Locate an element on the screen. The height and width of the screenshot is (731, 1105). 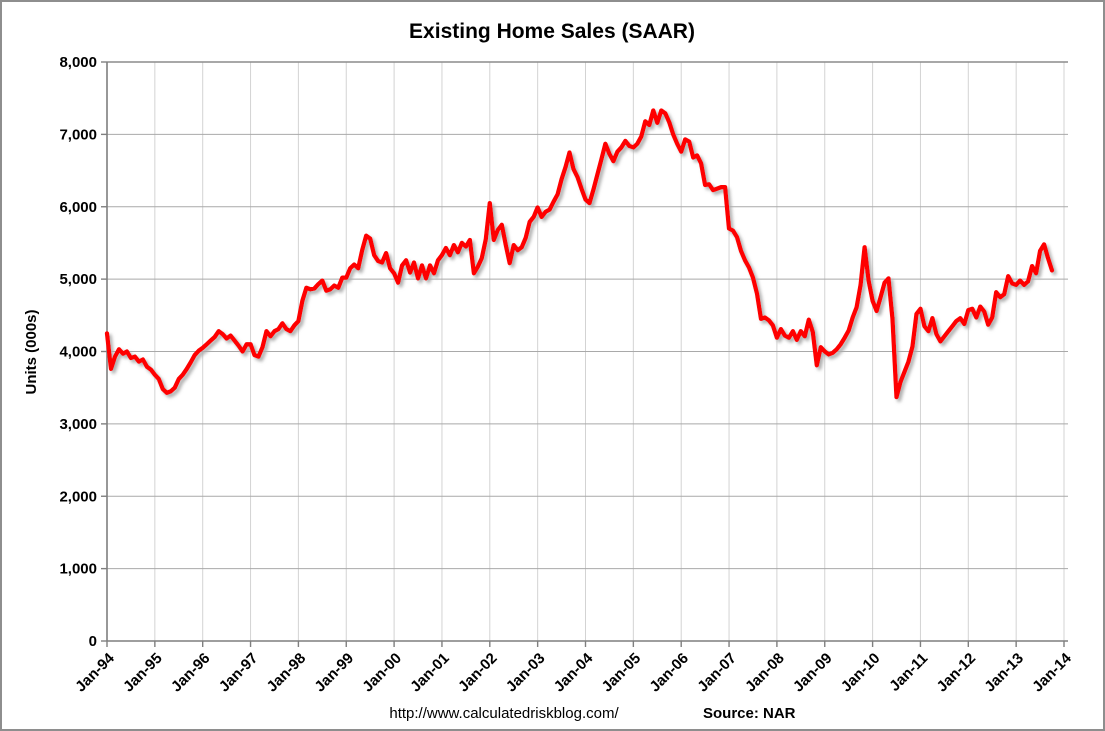
x-tick-label: Jan-07 is located at coordinates (717, 673).